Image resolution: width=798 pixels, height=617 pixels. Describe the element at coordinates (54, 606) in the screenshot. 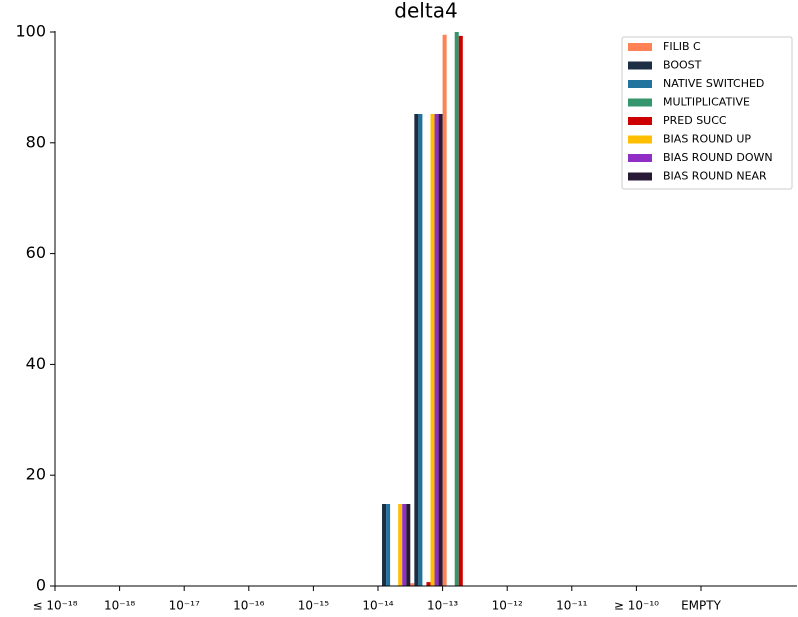

I see `x-tick-label: ≤ 10⁻¹⁸` at that location.